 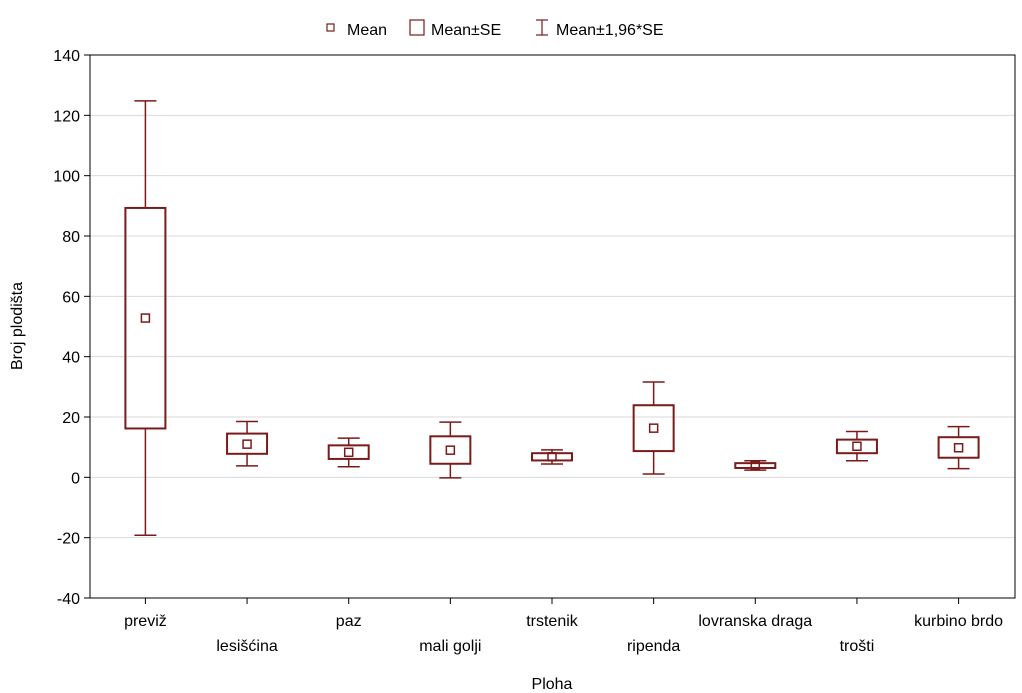 I want to click on y-tick-label: 80, so click(x=71, y=237).